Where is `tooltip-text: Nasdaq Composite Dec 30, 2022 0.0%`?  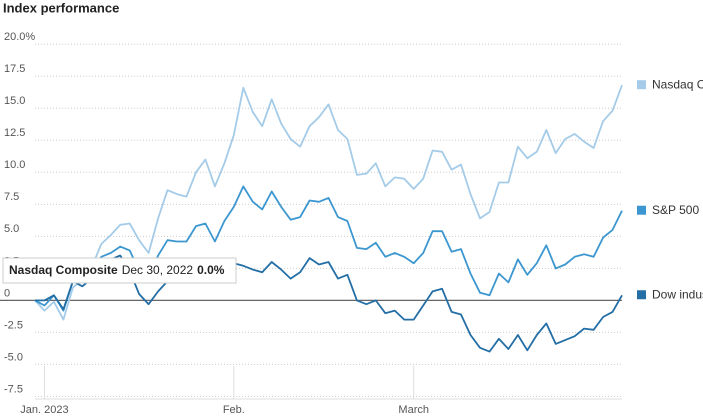 tooltip-text: Nasdaq Composite Dec 30, 2022 0.0% is located at coordinates (117, 270).